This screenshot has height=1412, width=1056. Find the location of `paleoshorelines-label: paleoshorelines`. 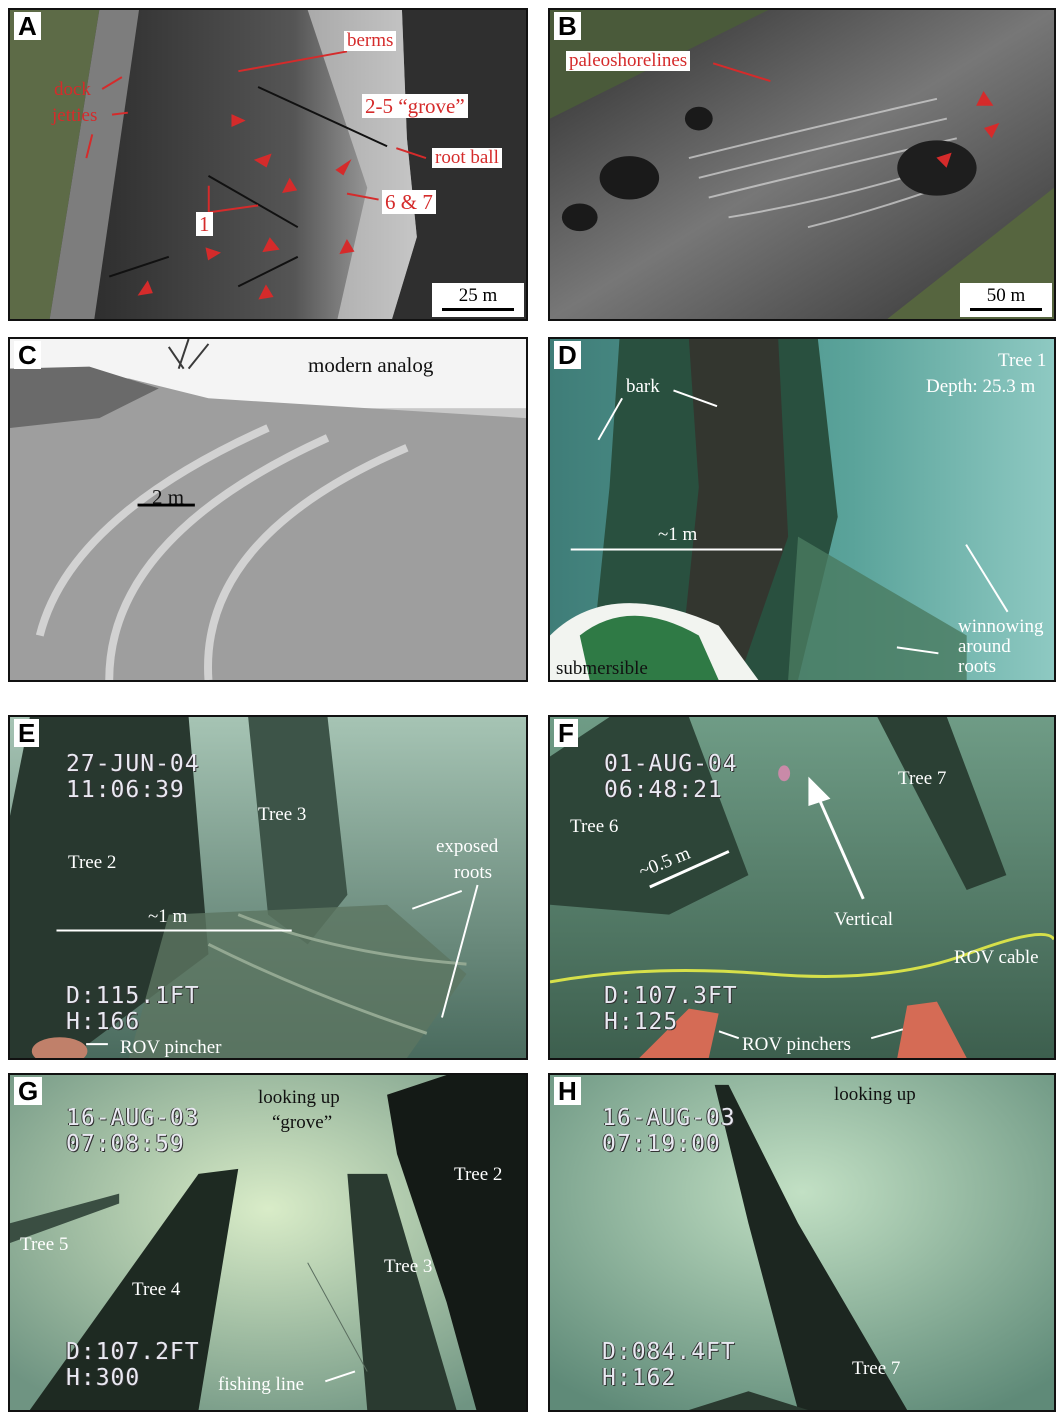

paleoshorelines-label: paleoshorelines is located at coordinates (628, 61).